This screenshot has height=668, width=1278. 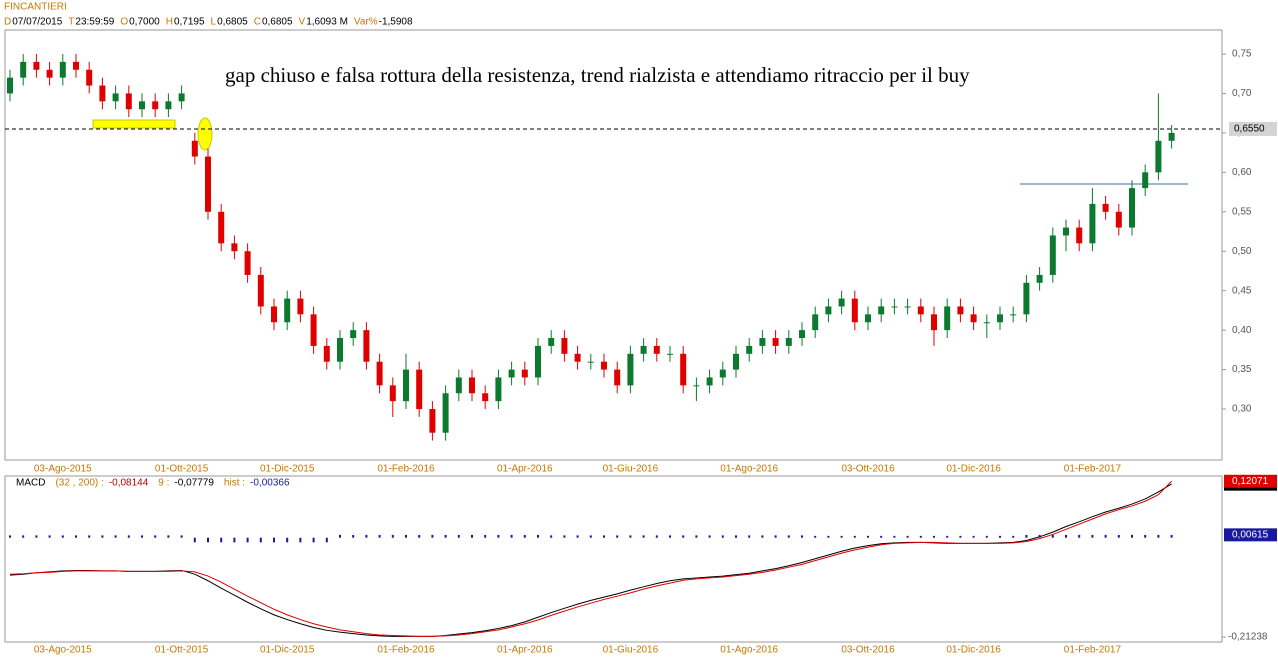 I want to click on price-box, so click(x=1253, y=128).